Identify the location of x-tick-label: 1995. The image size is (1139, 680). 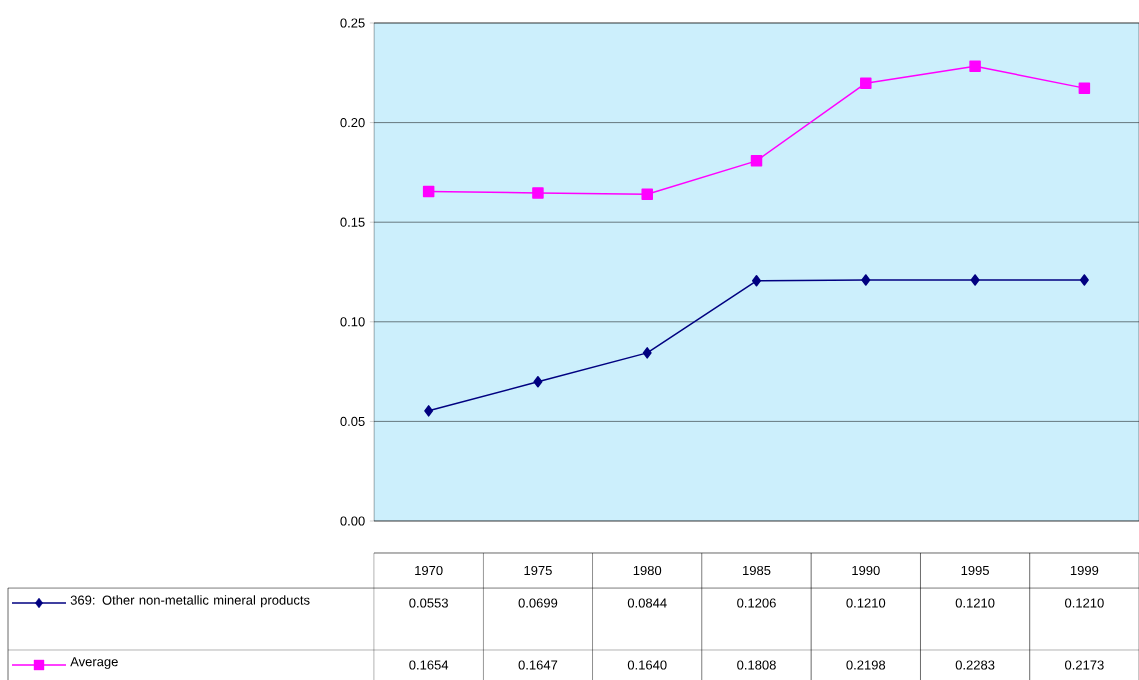
(975, 570).